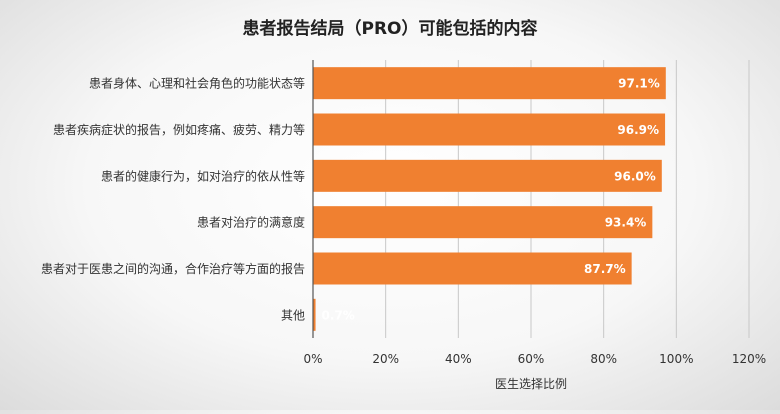 The height and width of the screenshot is (414, 780). Describe the element at coordinates (197, 83) in the screenshot. I see `category-label: 患者身体、心理和社会角色的功能状态等` at that location.